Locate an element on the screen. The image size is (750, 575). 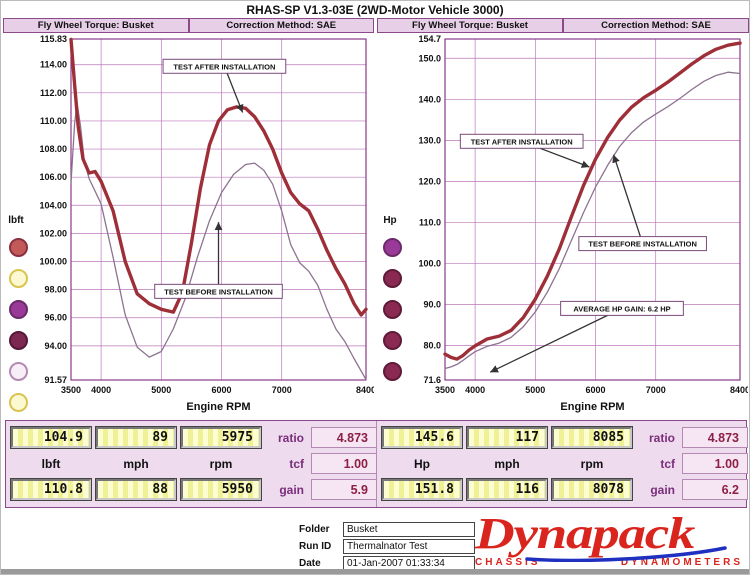
y-tick-label: 114.00 is located at coordinates (53, 65).